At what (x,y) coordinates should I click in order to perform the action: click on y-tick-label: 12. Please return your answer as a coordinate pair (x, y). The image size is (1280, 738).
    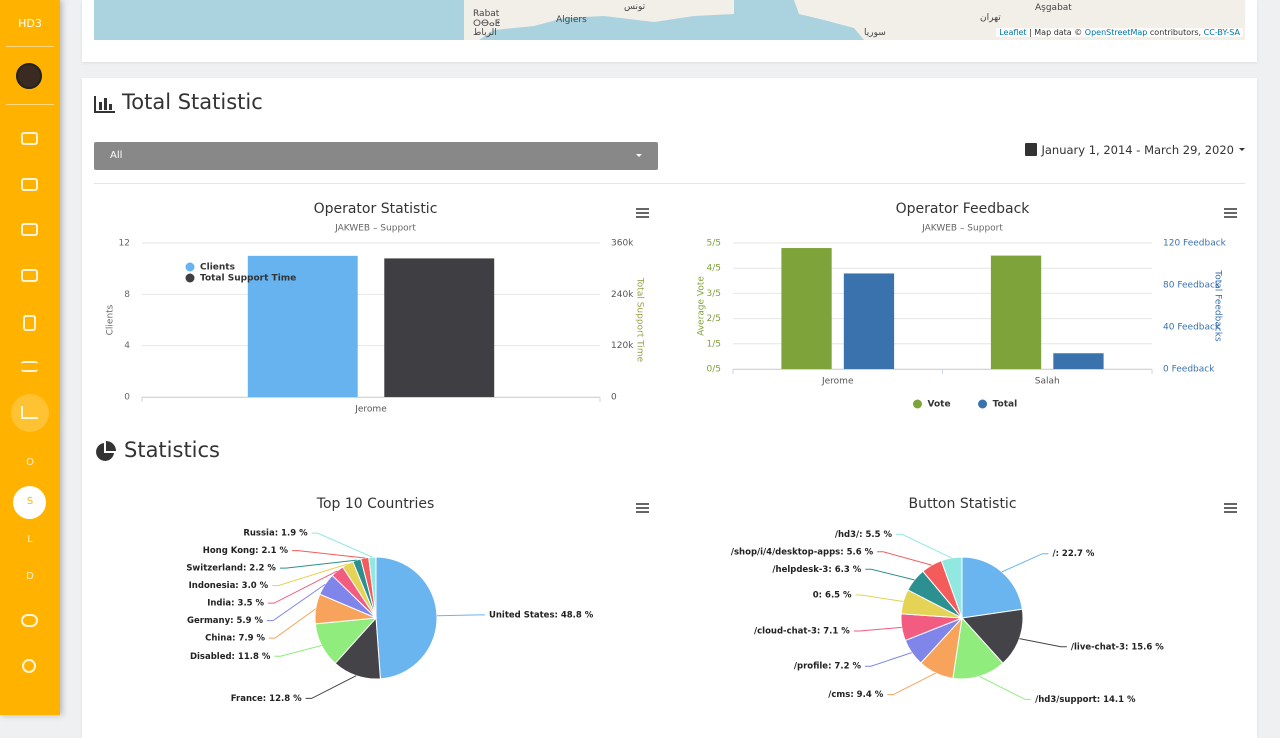
    Looking at the image, I should click on (124, 244).